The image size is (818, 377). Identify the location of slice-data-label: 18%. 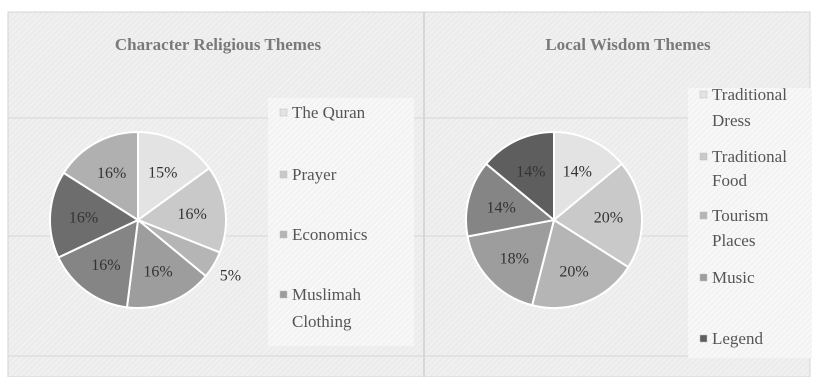
(514, 258).